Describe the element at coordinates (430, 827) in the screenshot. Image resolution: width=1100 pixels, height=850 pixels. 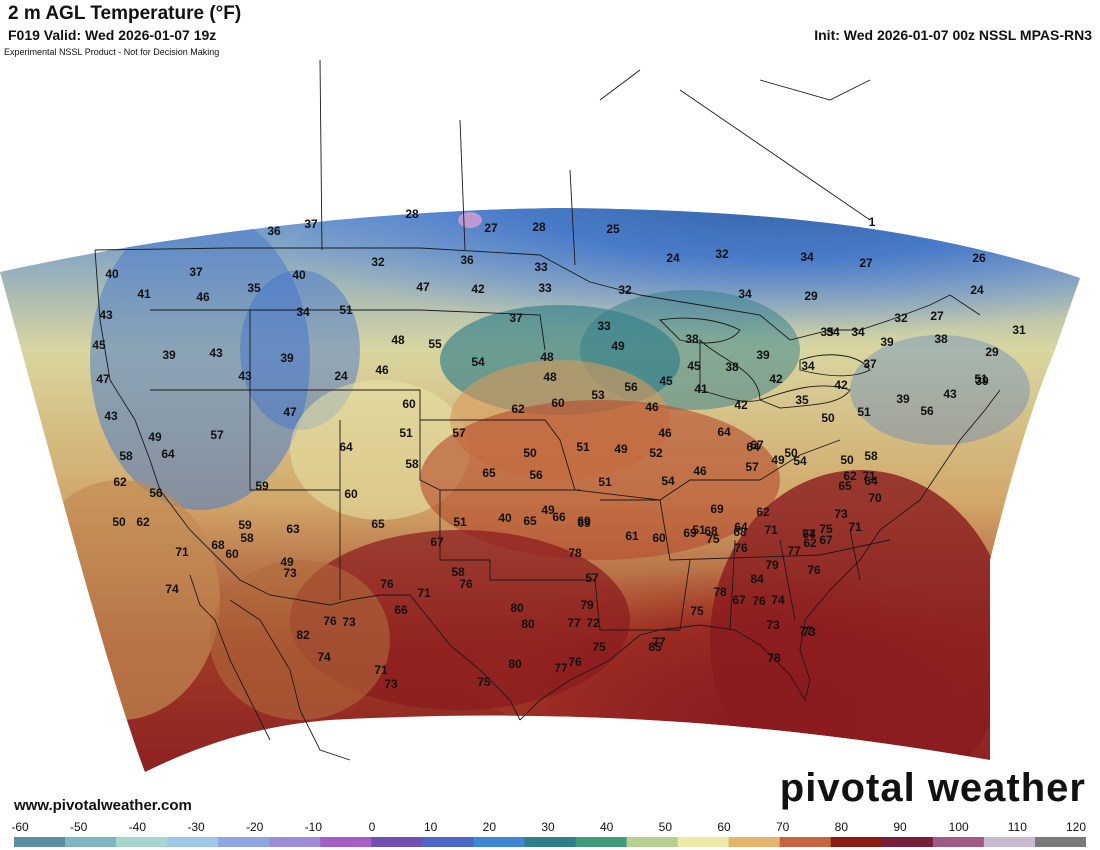
I see `scale-tick-label: 10` at that location.